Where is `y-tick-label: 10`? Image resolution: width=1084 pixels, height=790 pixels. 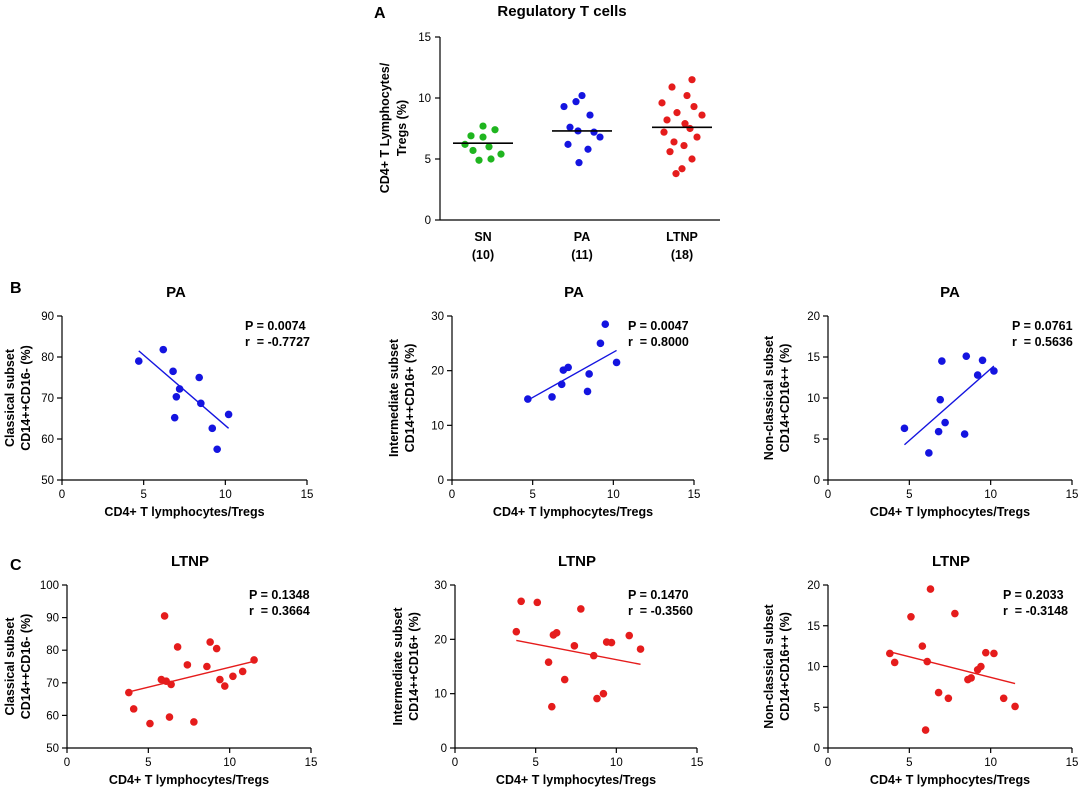 y-tick-label: 10 is located at coordinates (440, 695).